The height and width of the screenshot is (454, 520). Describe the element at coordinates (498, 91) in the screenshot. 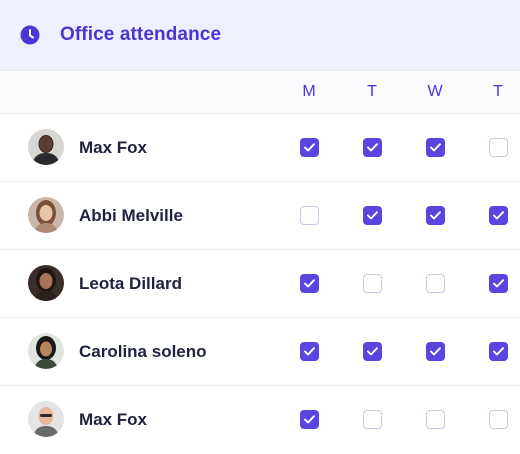

I see `day-label-thursday: T` at that location.